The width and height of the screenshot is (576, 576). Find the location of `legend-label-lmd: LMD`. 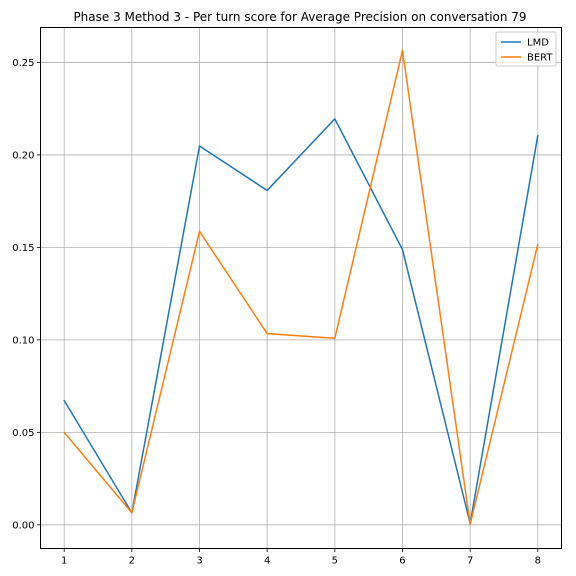

legend-label-lmd: LMD is located at coordinates (538, 43).